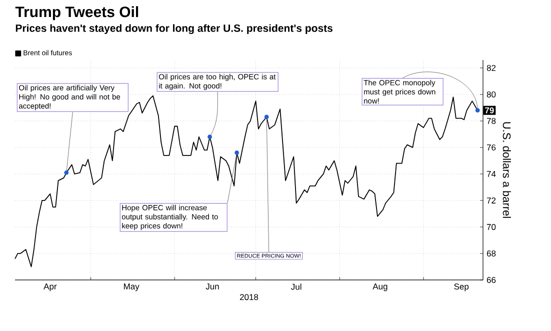  Describe the element at coordinates (491, 253) in the screenshot. I see `y-tick-label: 68` at that location.